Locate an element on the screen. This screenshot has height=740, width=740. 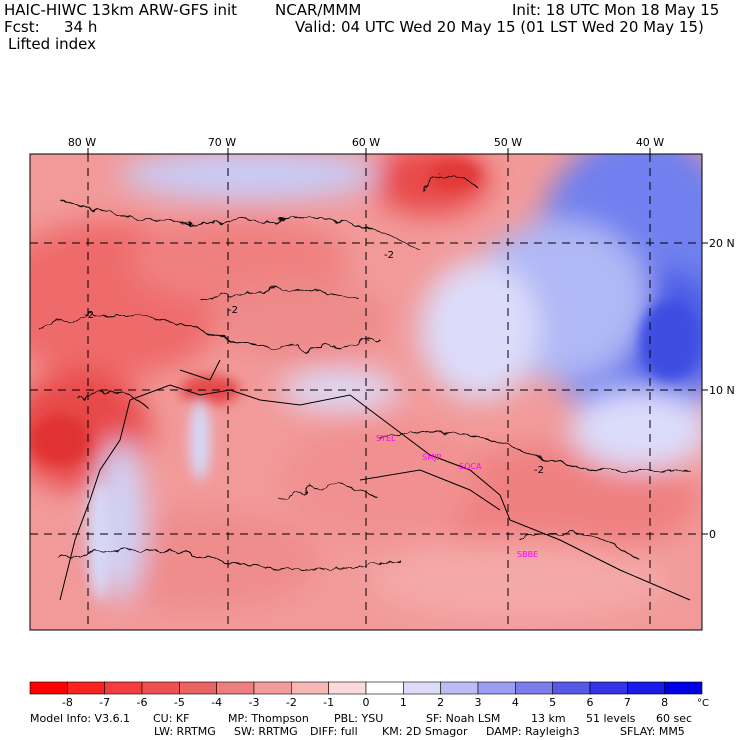
lat-label: 20 N is located at coordinates (722, 243).